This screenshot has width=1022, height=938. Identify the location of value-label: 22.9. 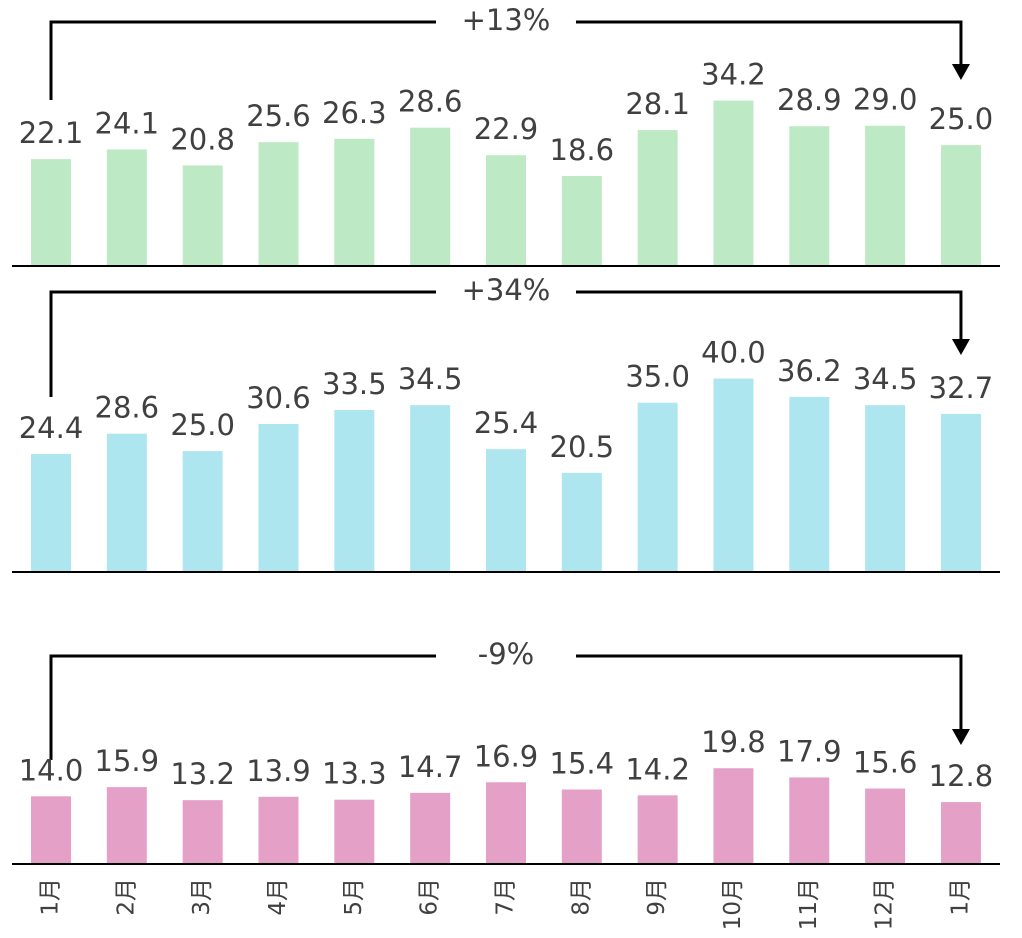
(506, 129).